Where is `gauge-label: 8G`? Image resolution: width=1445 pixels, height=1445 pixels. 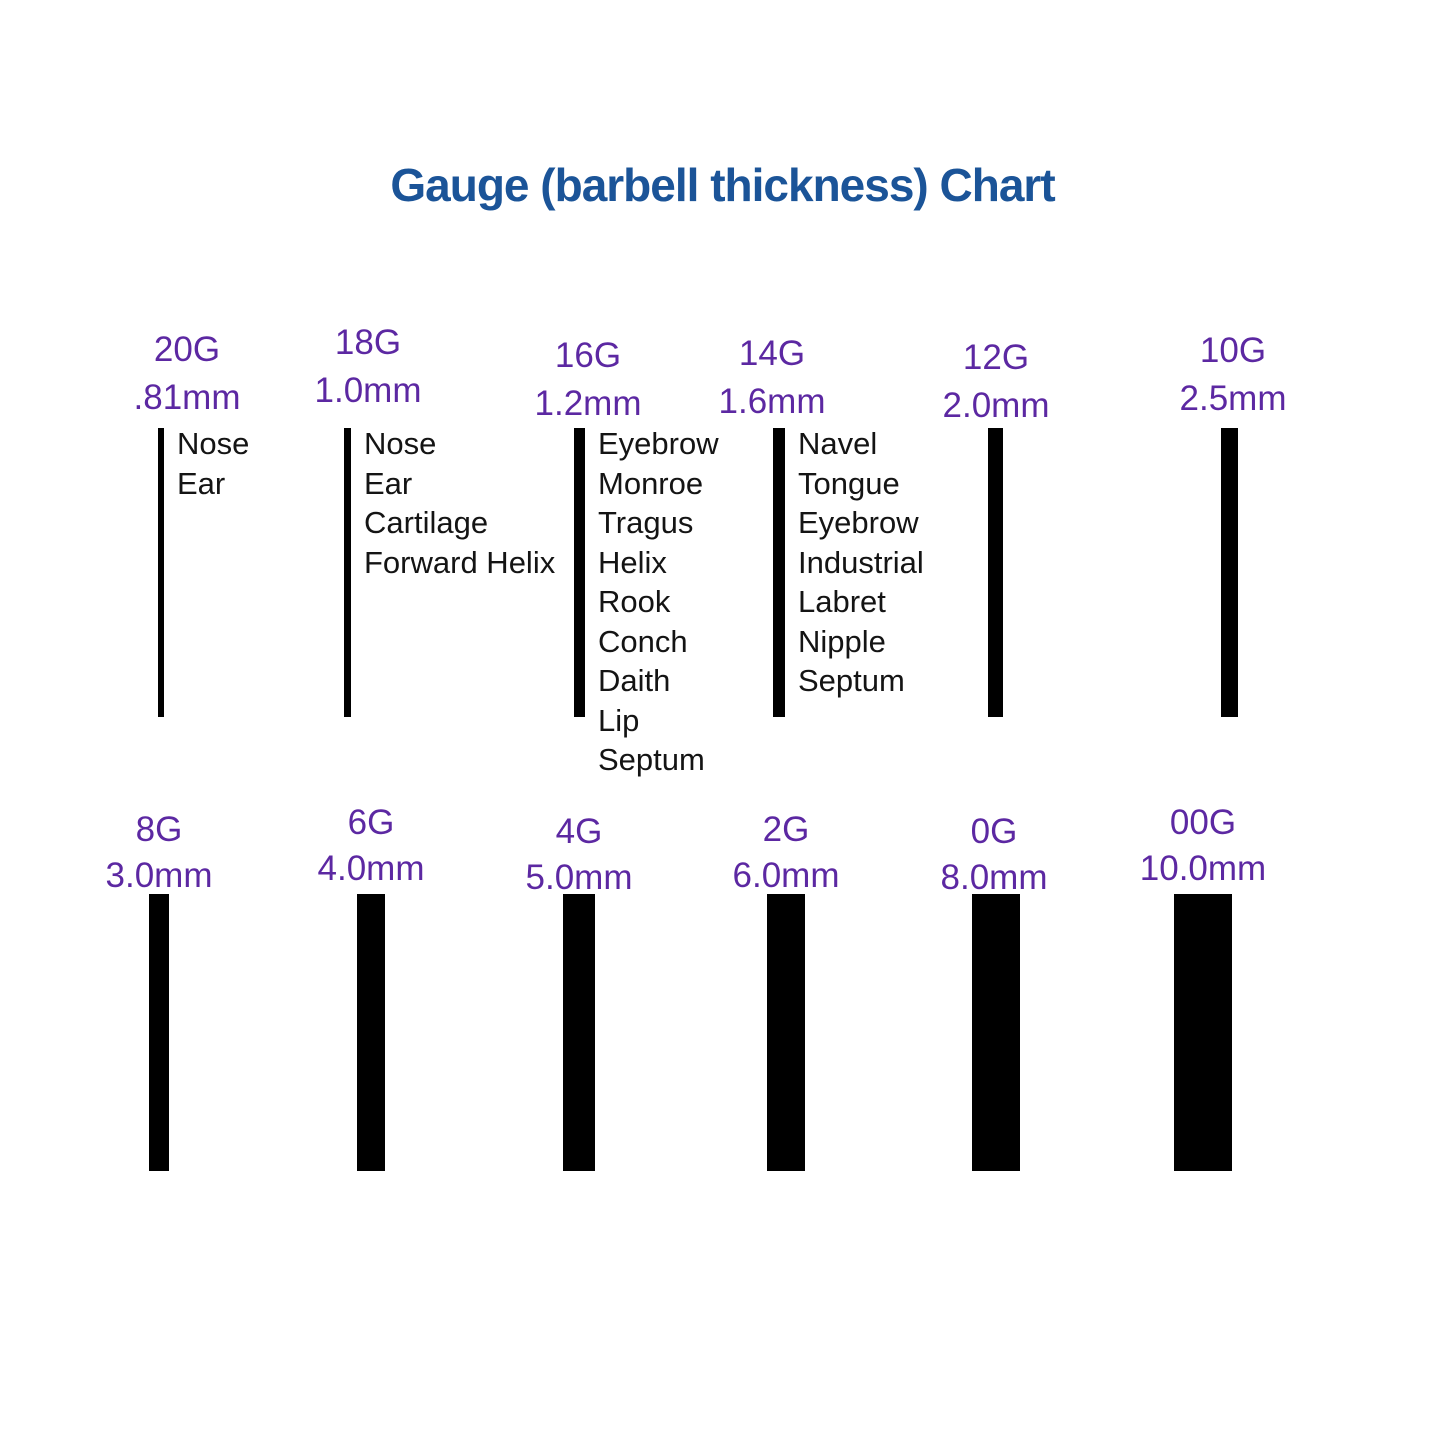
gauge-label: 8G is located at coordinates (159, 829).